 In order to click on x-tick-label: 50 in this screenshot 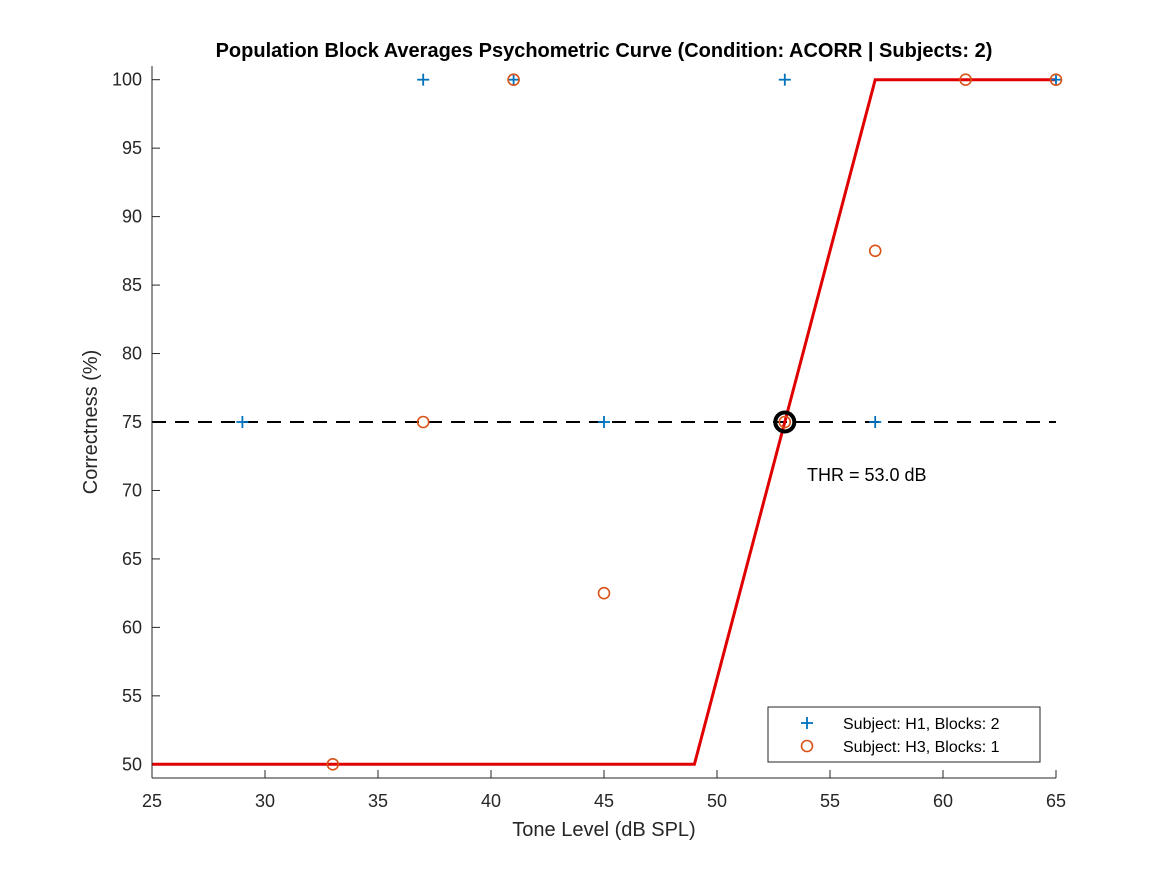, I will do `click(717, 801)`.